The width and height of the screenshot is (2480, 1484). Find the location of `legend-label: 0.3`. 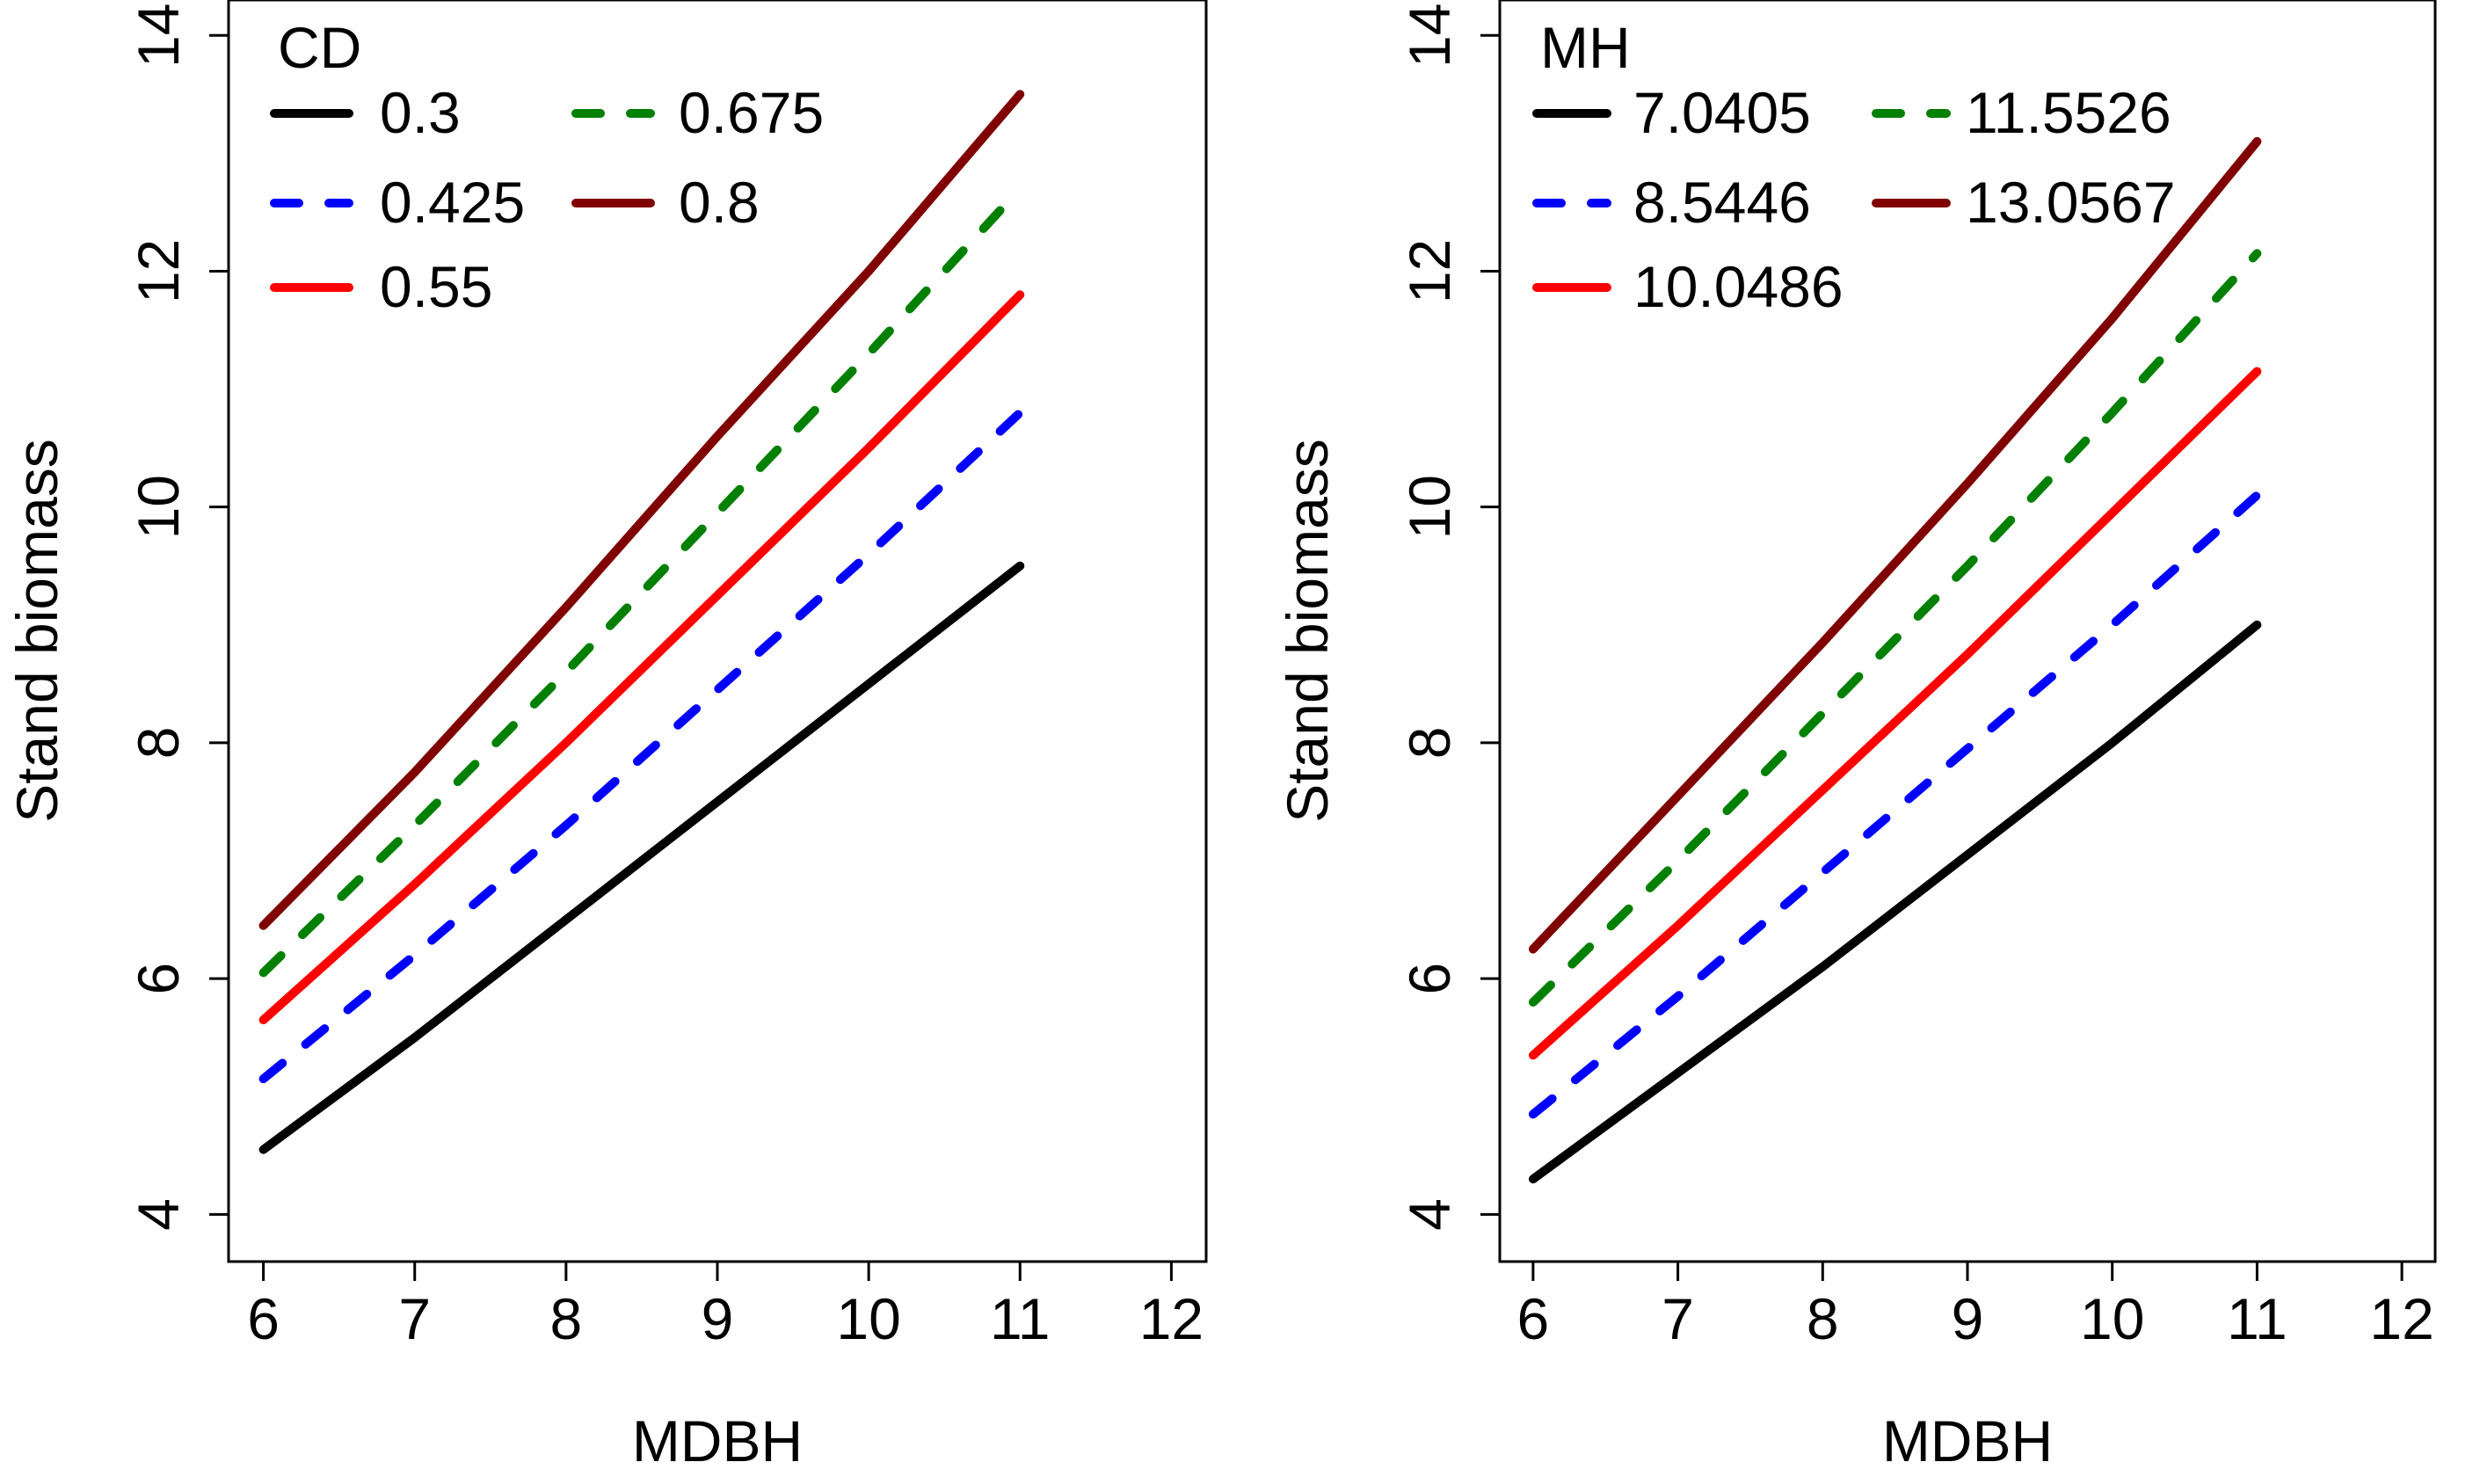

legend-label: 0.3 is located at coordinates (420, 113).